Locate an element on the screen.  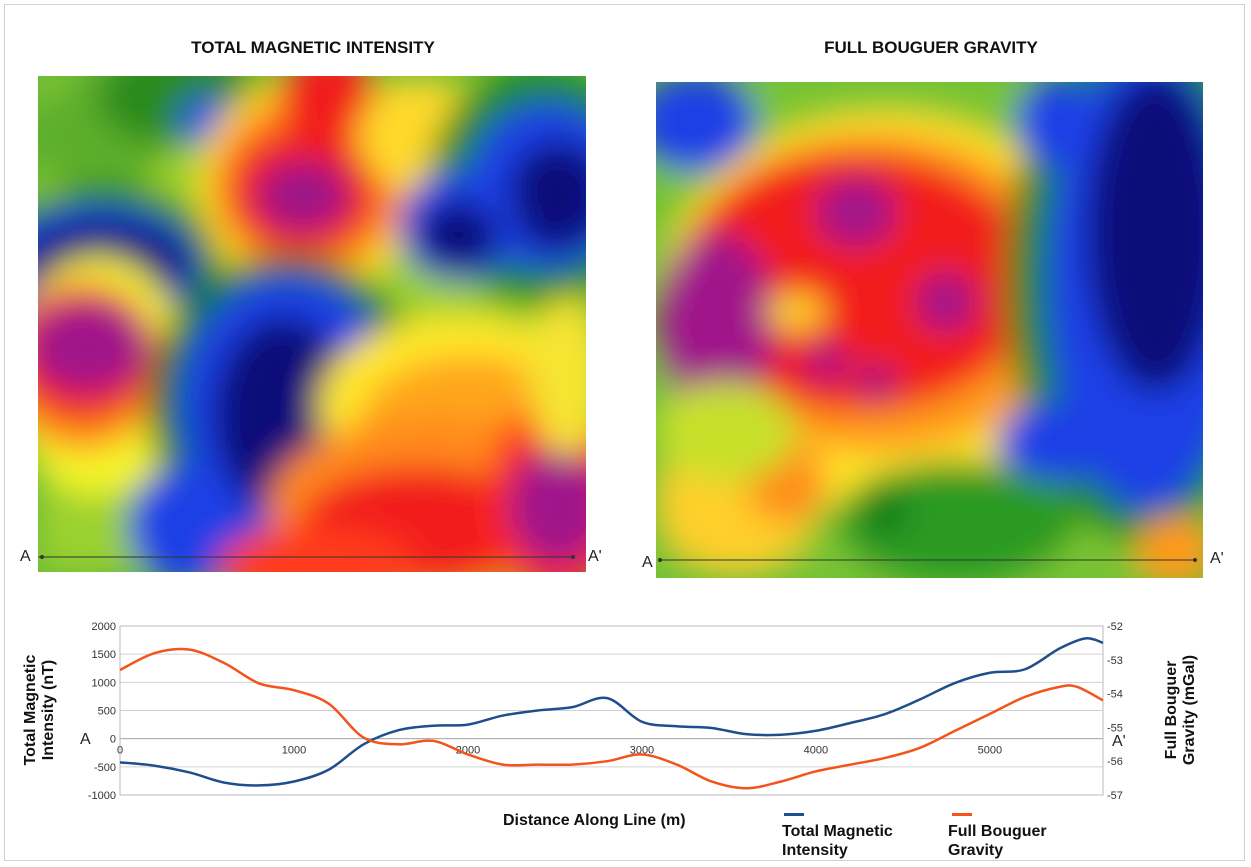
right-tick-label: -54 is located at coordinates (1115, 695).